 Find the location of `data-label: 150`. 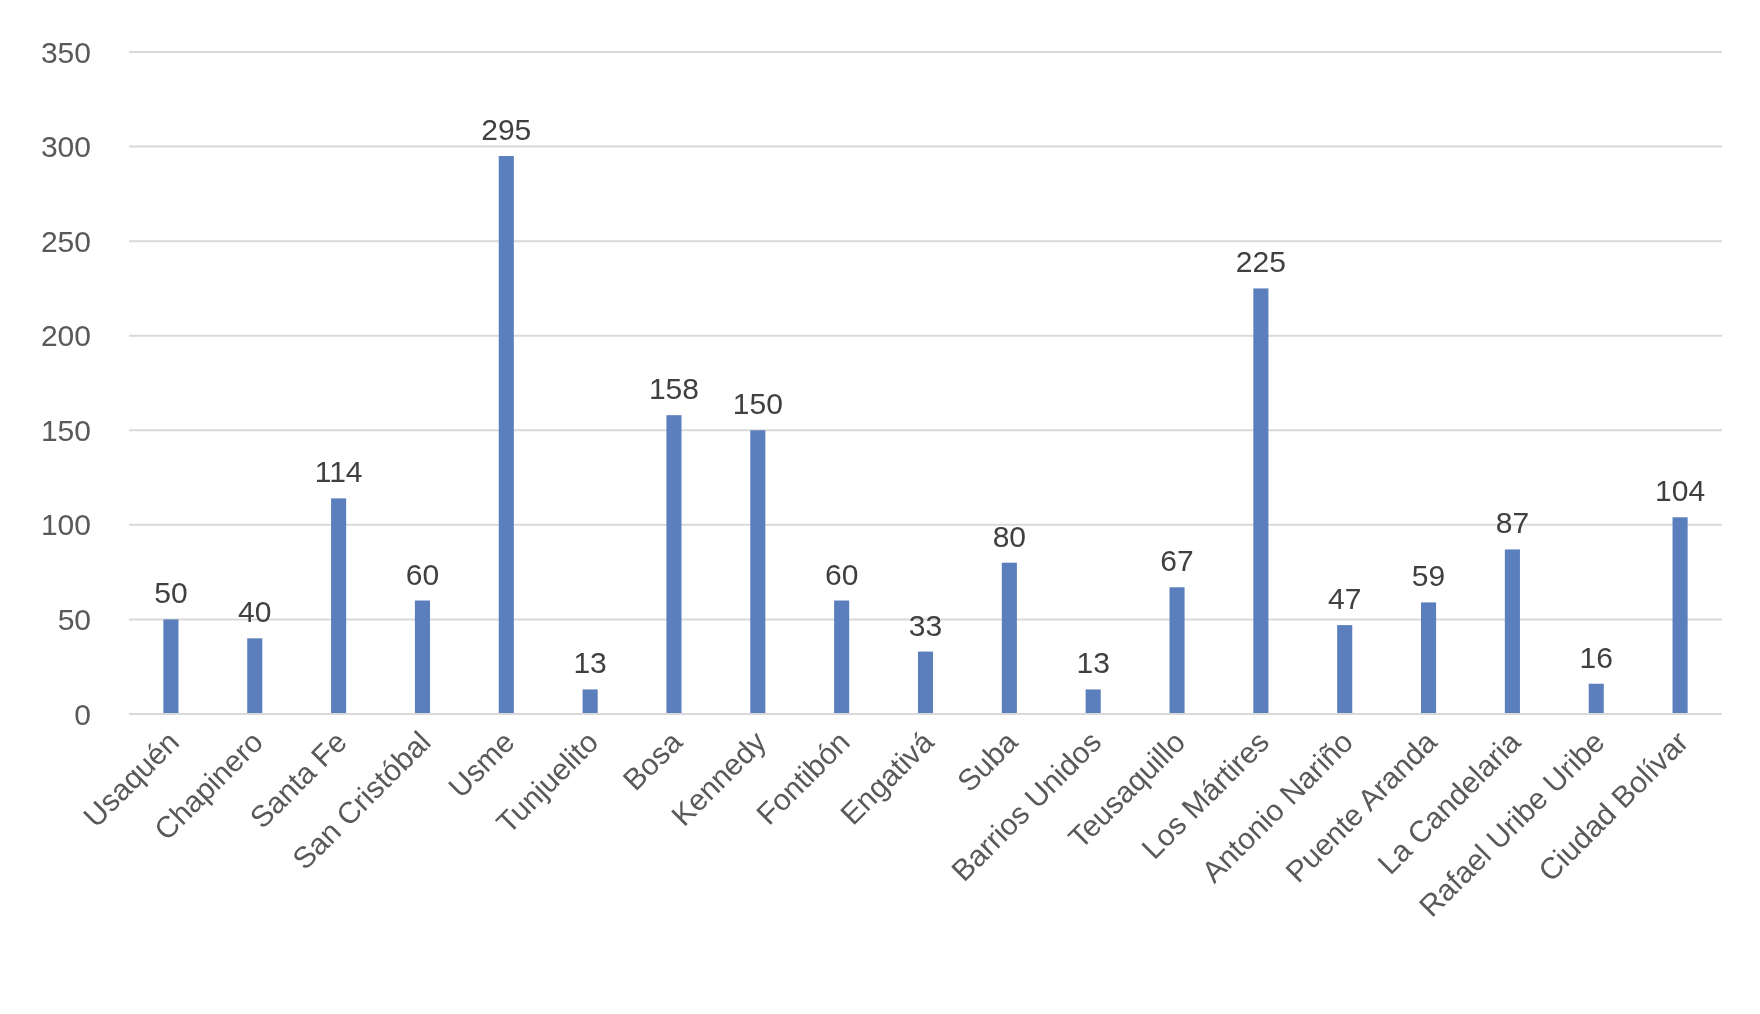

data-label: 150 is located at coordinates (757, 404).